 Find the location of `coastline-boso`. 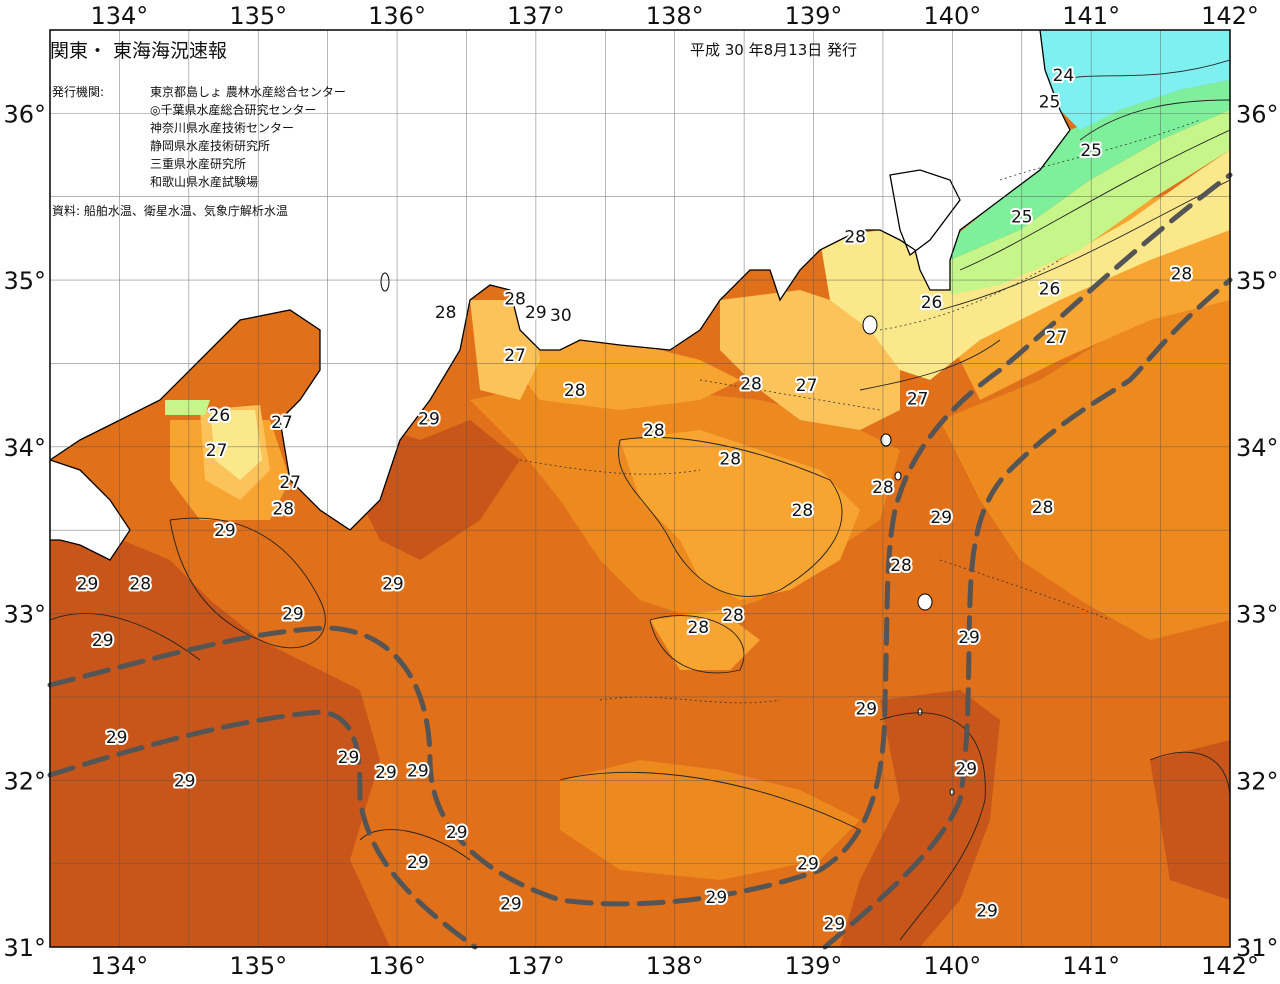

coastline-boso is located at coordinates (925, 213).